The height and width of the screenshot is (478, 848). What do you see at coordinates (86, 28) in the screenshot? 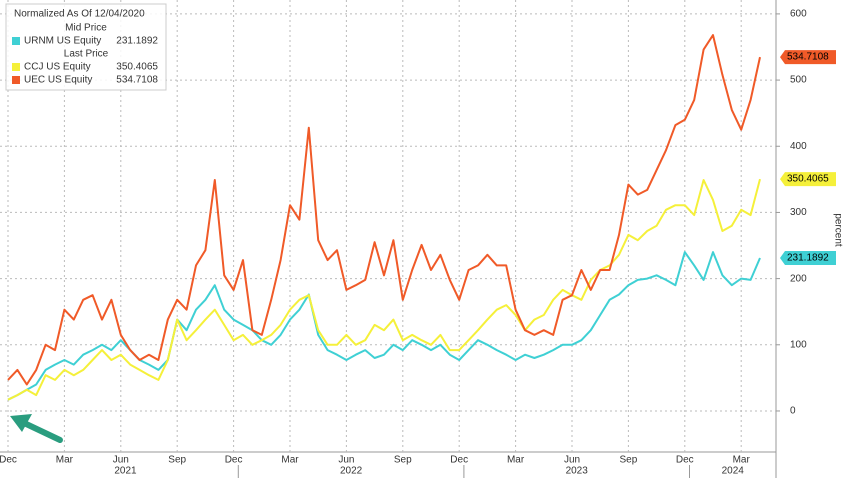
I see `legend-header: Mid Price` at bounding box center [86, 28].